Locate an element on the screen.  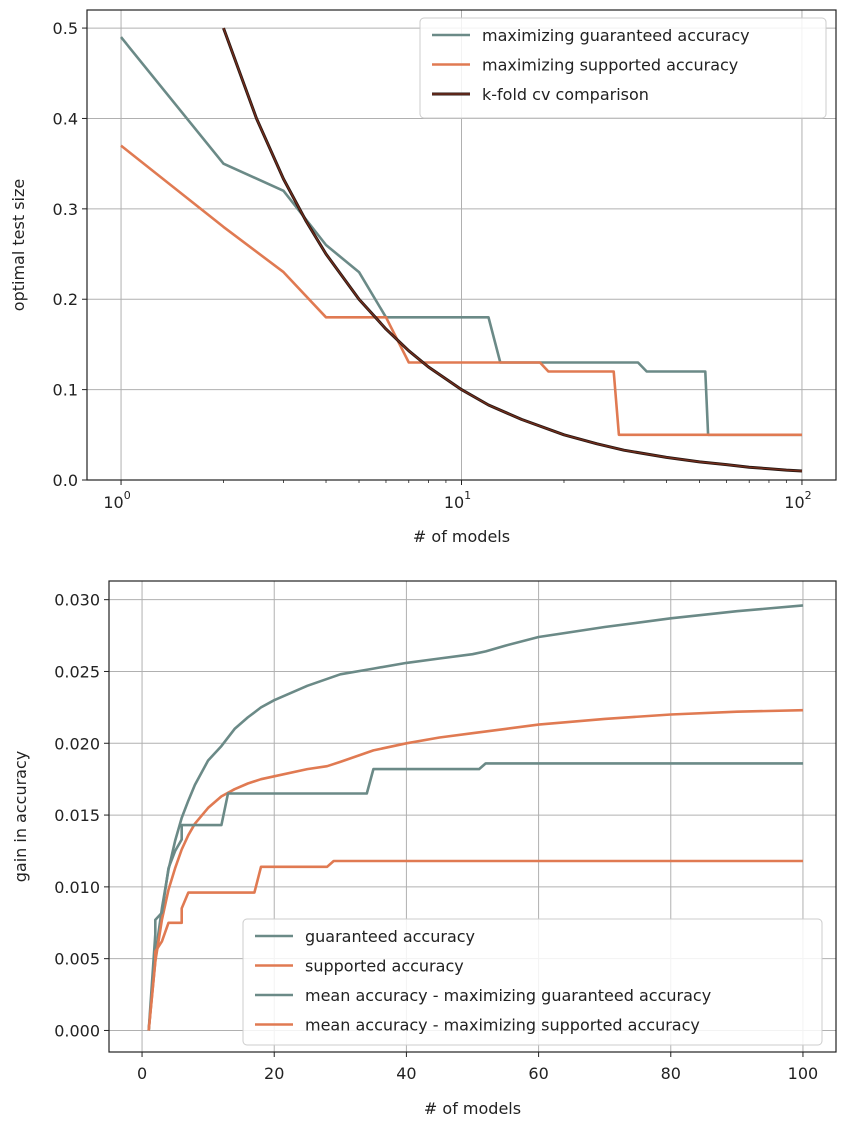
y-tick-label: 0.030 is located at coordinates (77, 600).